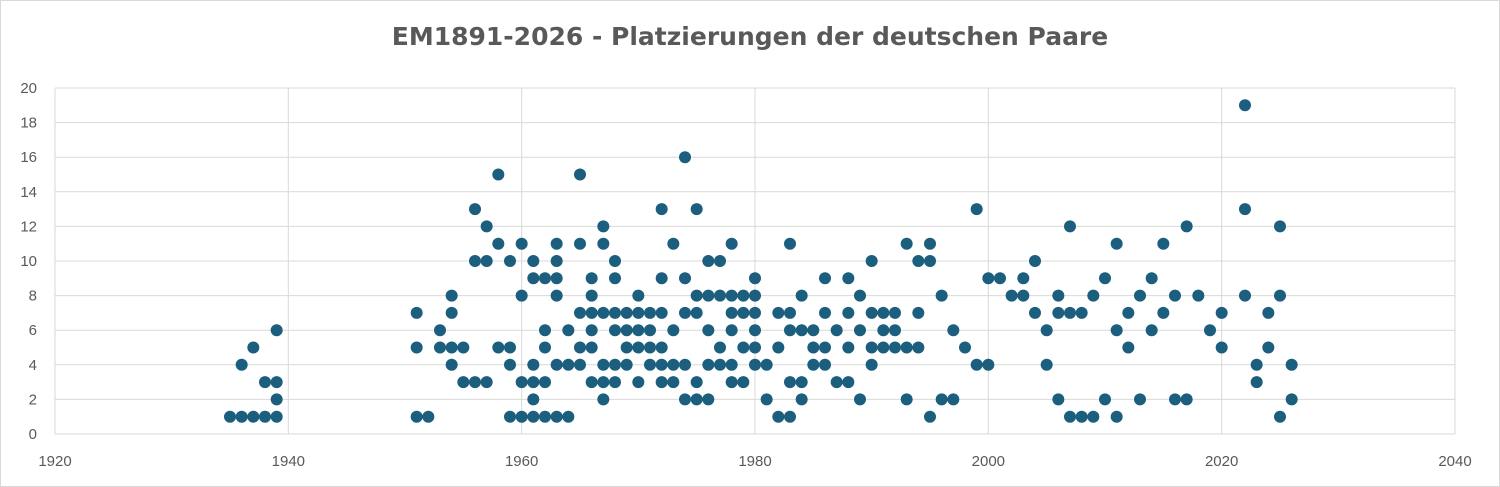  I want to click on y-tick-label: 14, so click(28, 192).